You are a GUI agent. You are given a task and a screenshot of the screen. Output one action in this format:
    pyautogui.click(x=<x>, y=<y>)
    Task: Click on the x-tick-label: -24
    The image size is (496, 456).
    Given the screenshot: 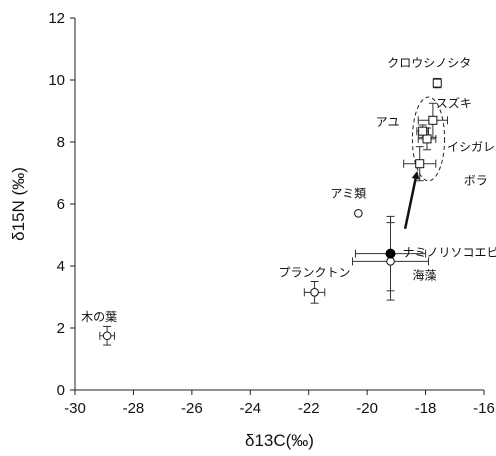 What is the action you would take?
    pyautogui.click(x=250, y=408)
    